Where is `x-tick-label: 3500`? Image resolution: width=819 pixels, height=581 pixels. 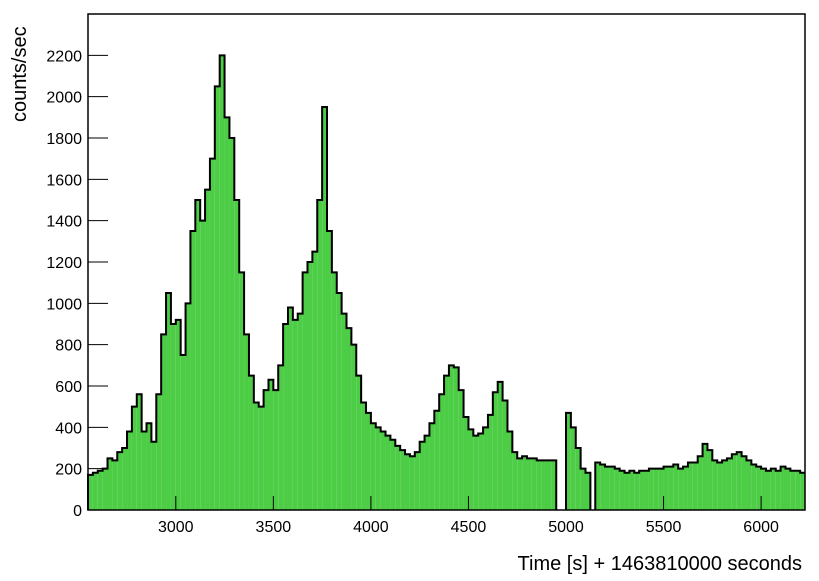
x-tick-label: 3500 is located at coordinates (274, 527).